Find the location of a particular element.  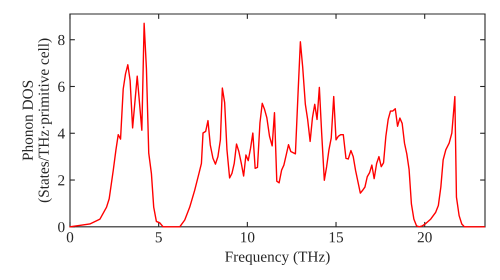

y-tick-label: 4 is located at coordinates (61, 133).